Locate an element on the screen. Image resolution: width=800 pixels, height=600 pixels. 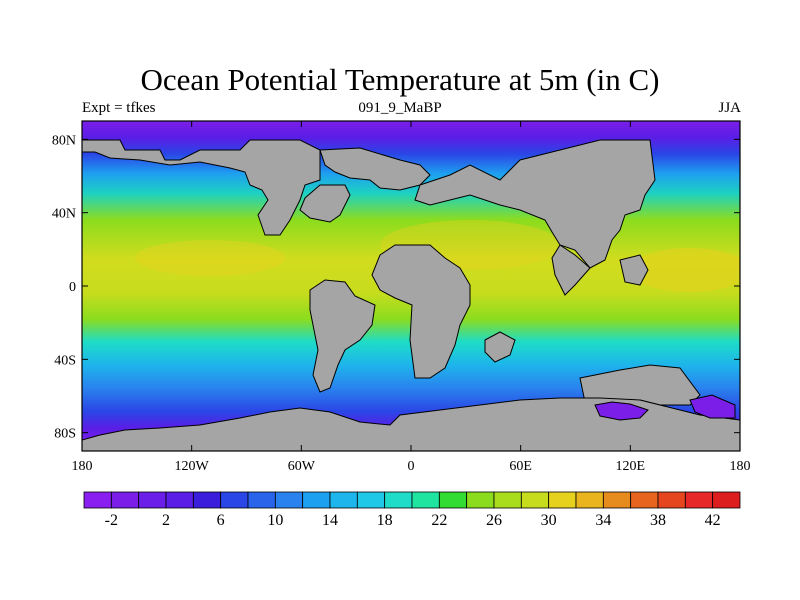
land-europe is located at coordinates (325, 203).